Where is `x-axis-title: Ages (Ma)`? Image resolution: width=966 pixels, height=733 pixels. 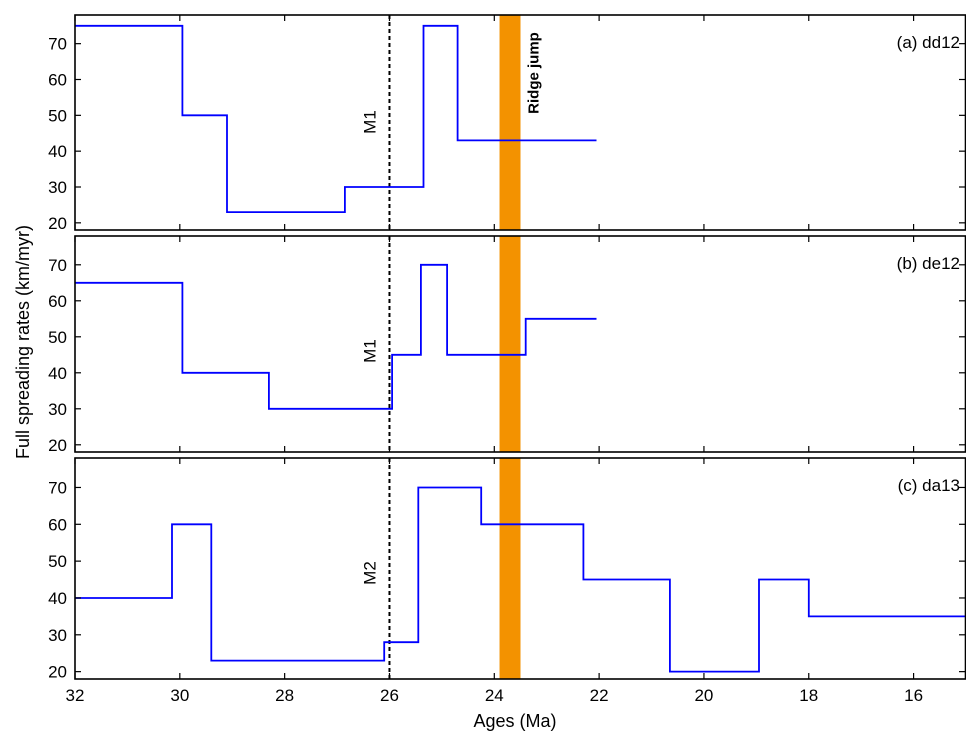 x-axis-title: Ages (Ma) is located at coordinates (514, 721).